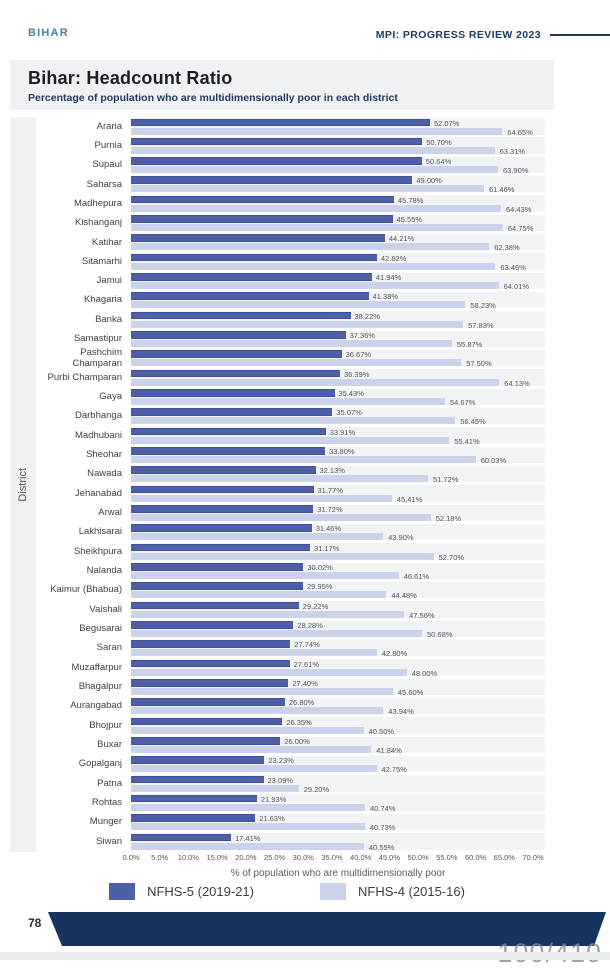 The height and width of the screenshot is (969, 610). What do you see at coordinates (401, 712) in the screenshot?
I see `value-label-nfhs4: 43.94%` at bounding box center [401, 712].